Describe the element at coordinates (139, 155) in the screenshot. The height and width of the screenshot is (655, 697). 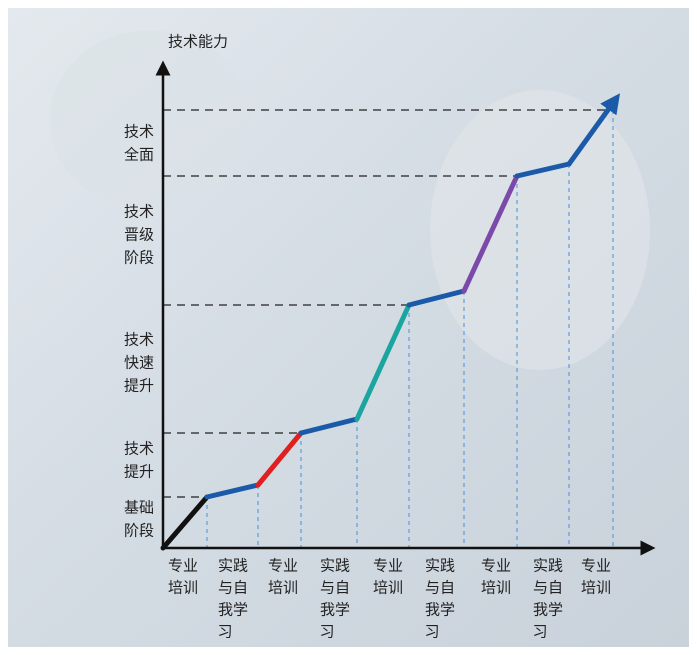
I see `stage-label: 全面` at that location.